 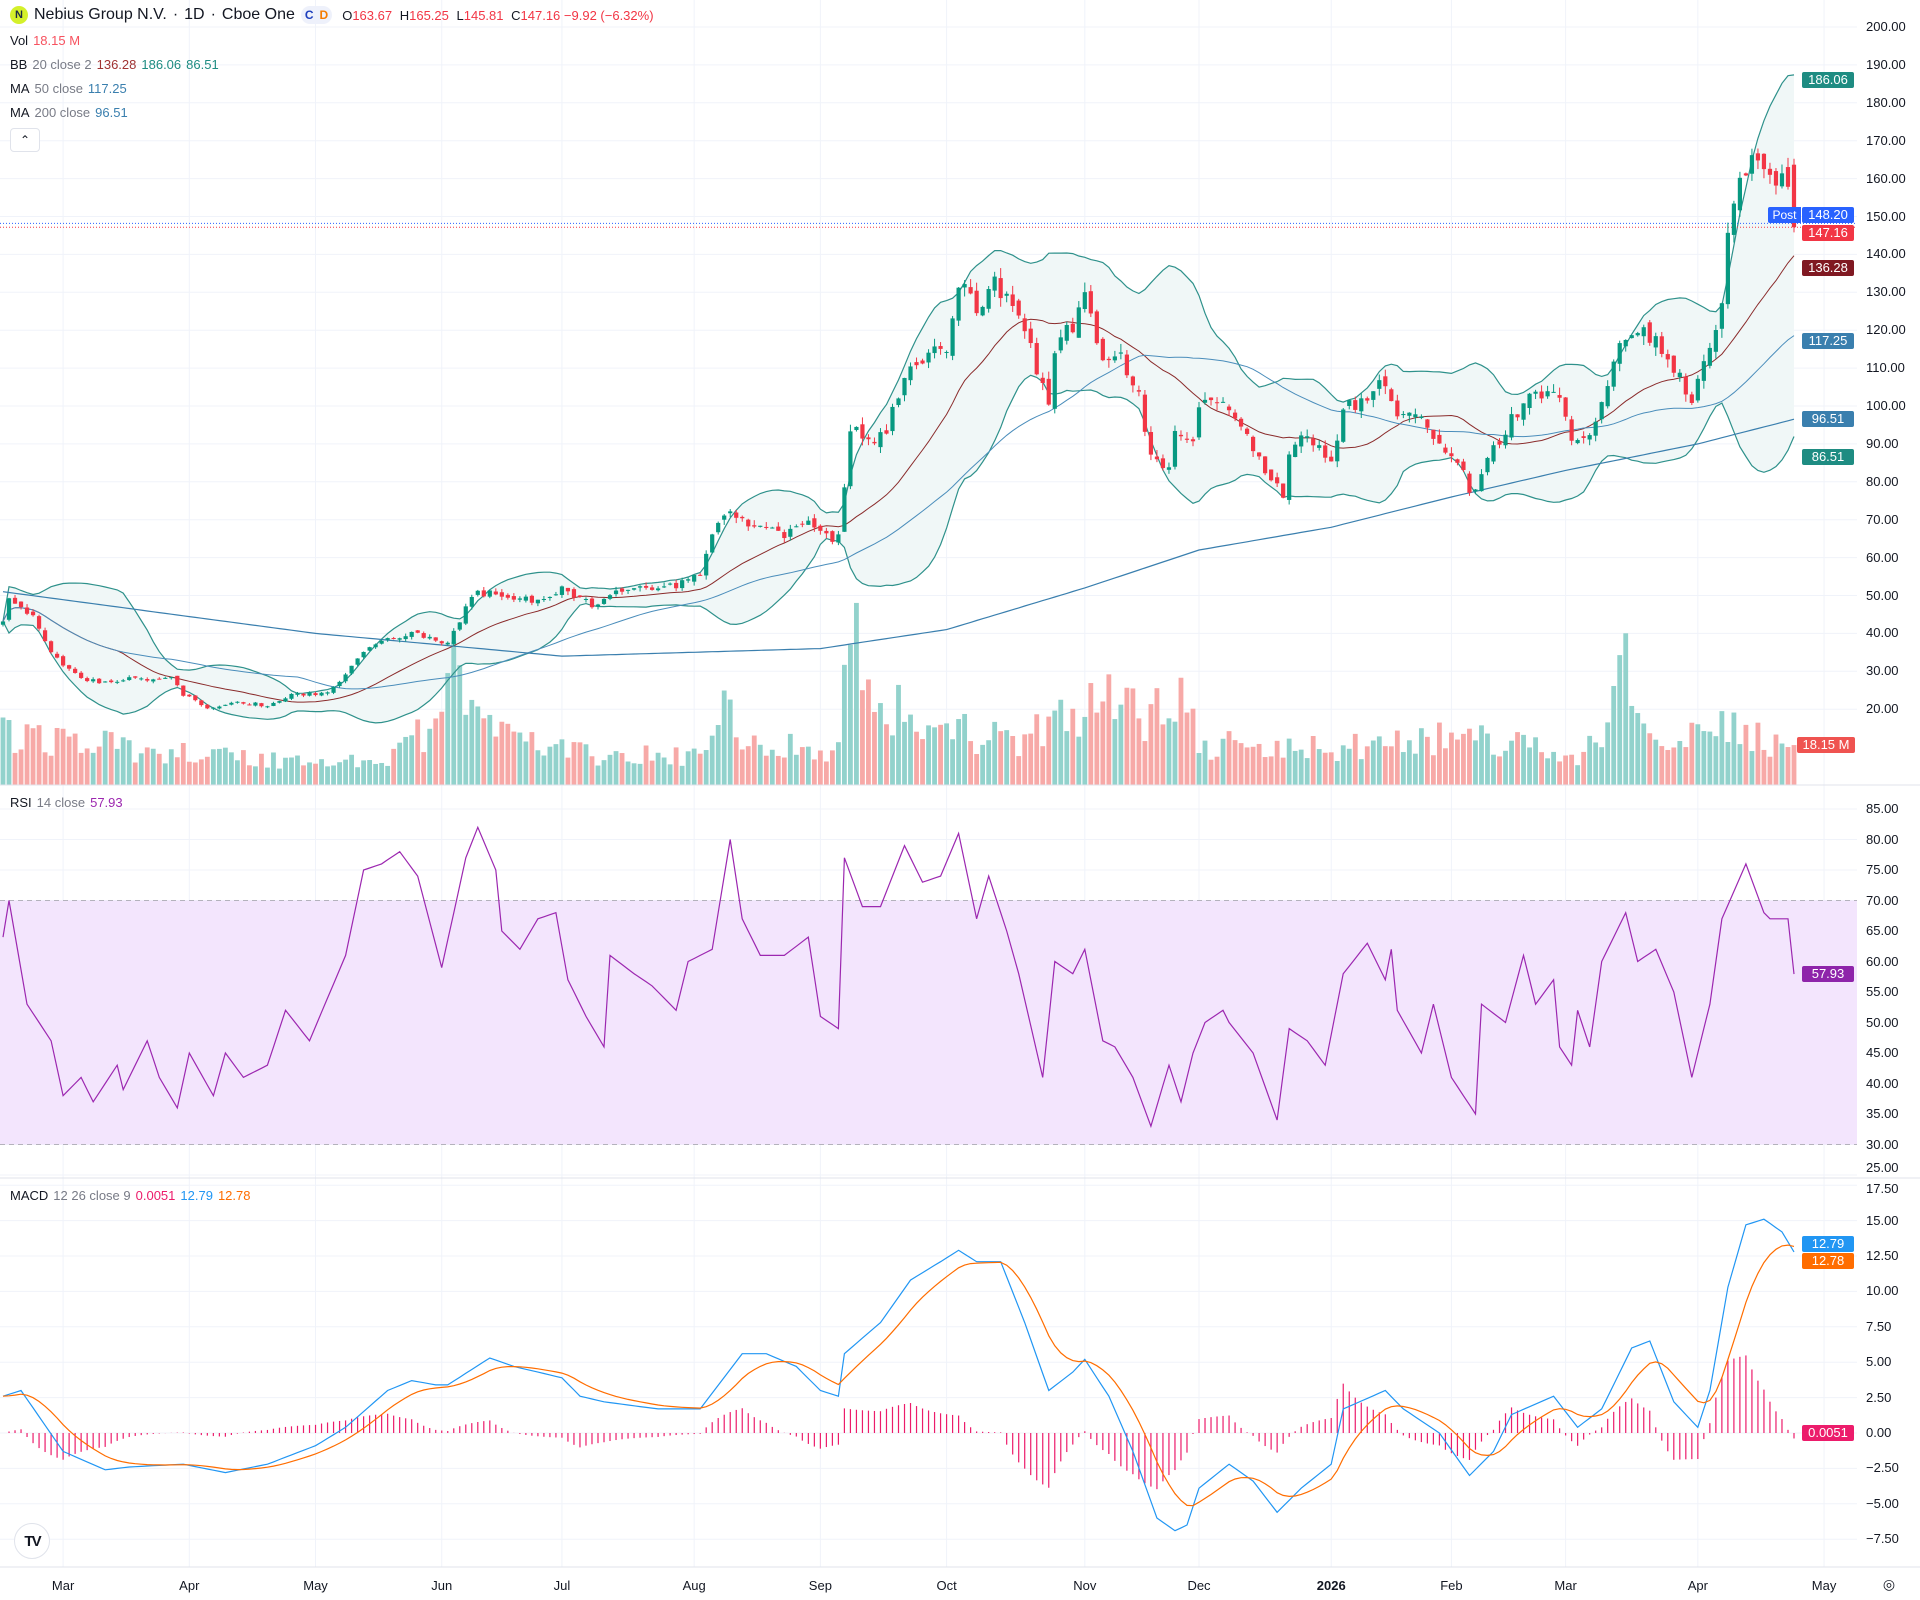 What do you see at coordinates (316, 15) in the screenshot?
I see `session-badges: C D` at bounding box center [316, 15].